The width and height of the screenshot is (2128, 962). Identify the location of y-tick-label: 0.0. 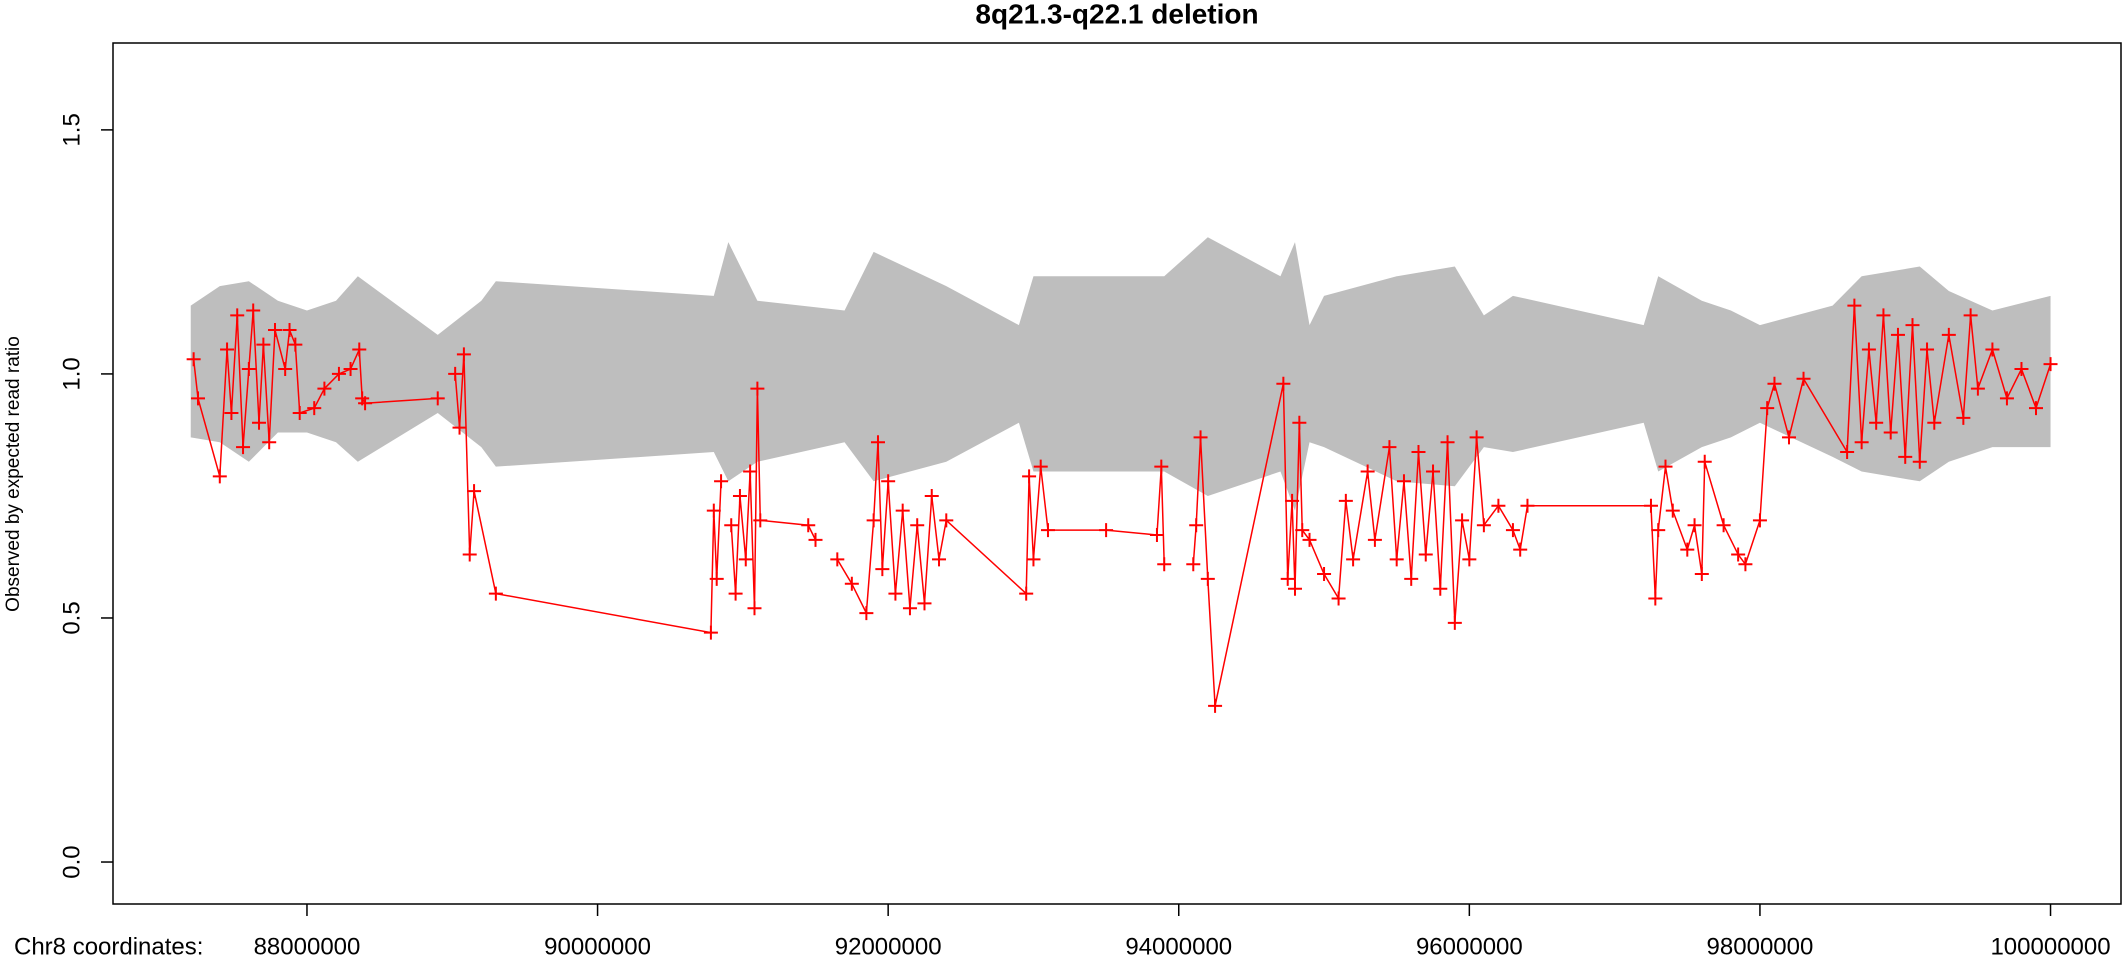
(71, 861).